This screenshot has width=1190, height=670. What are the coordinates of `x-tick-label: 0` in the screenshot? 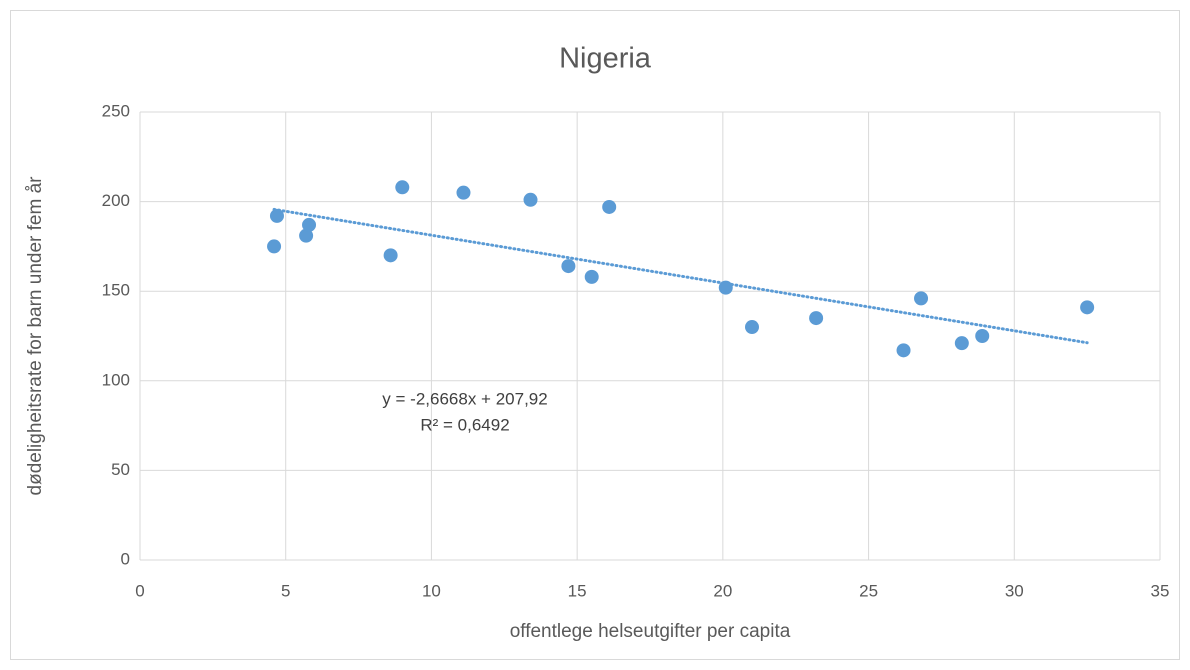 It's located at (139, 590).